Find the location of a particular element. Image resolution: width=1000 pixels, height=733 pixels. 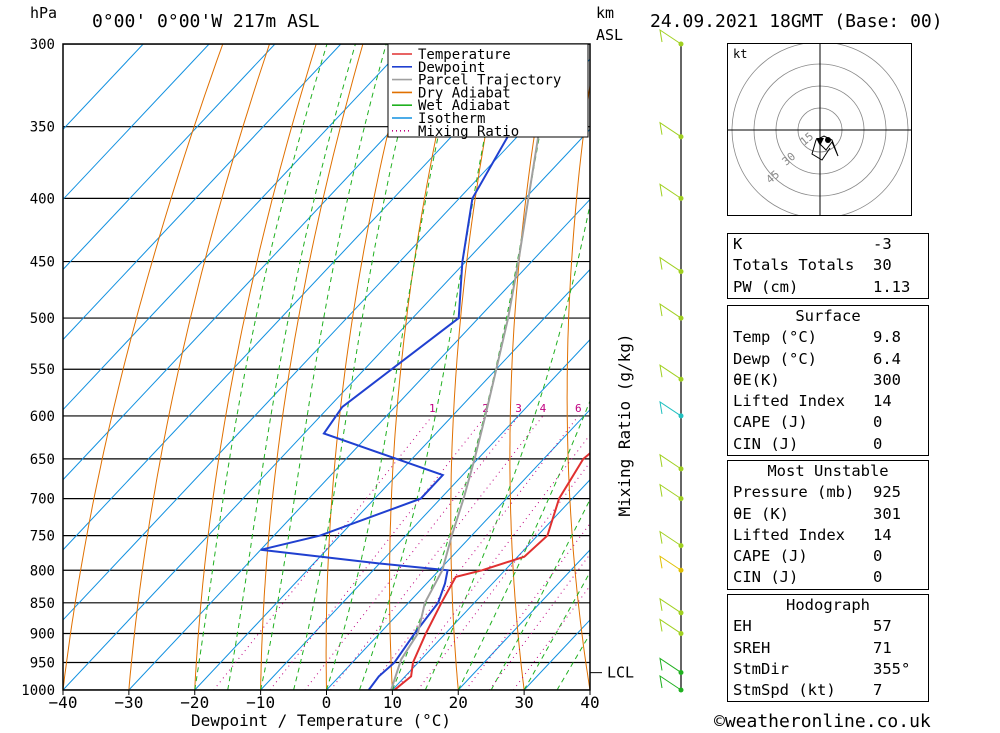

table-row: Dewp (°C) 6.4 is located at coordinates (828, 359).